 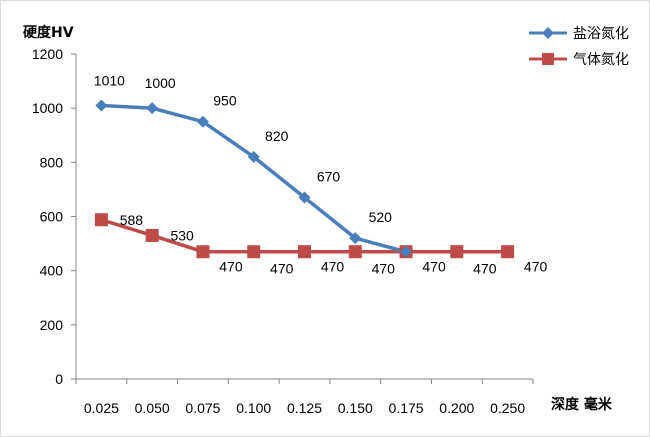 I want to click on legend-diamond-marker, so click(x=548, y=33).